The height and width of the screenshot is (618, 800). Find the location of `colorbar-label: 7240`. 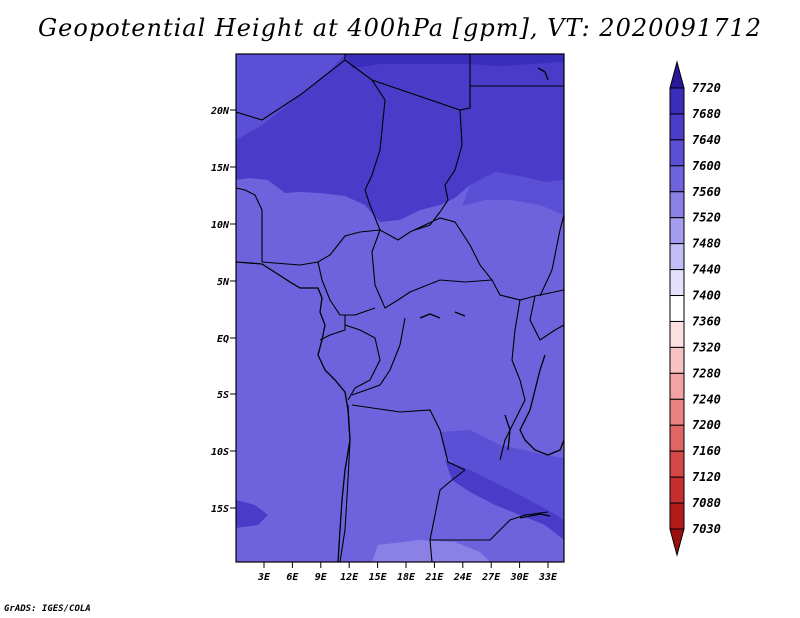

colorbar-label: 7240 is located at coordinates (706, 399).